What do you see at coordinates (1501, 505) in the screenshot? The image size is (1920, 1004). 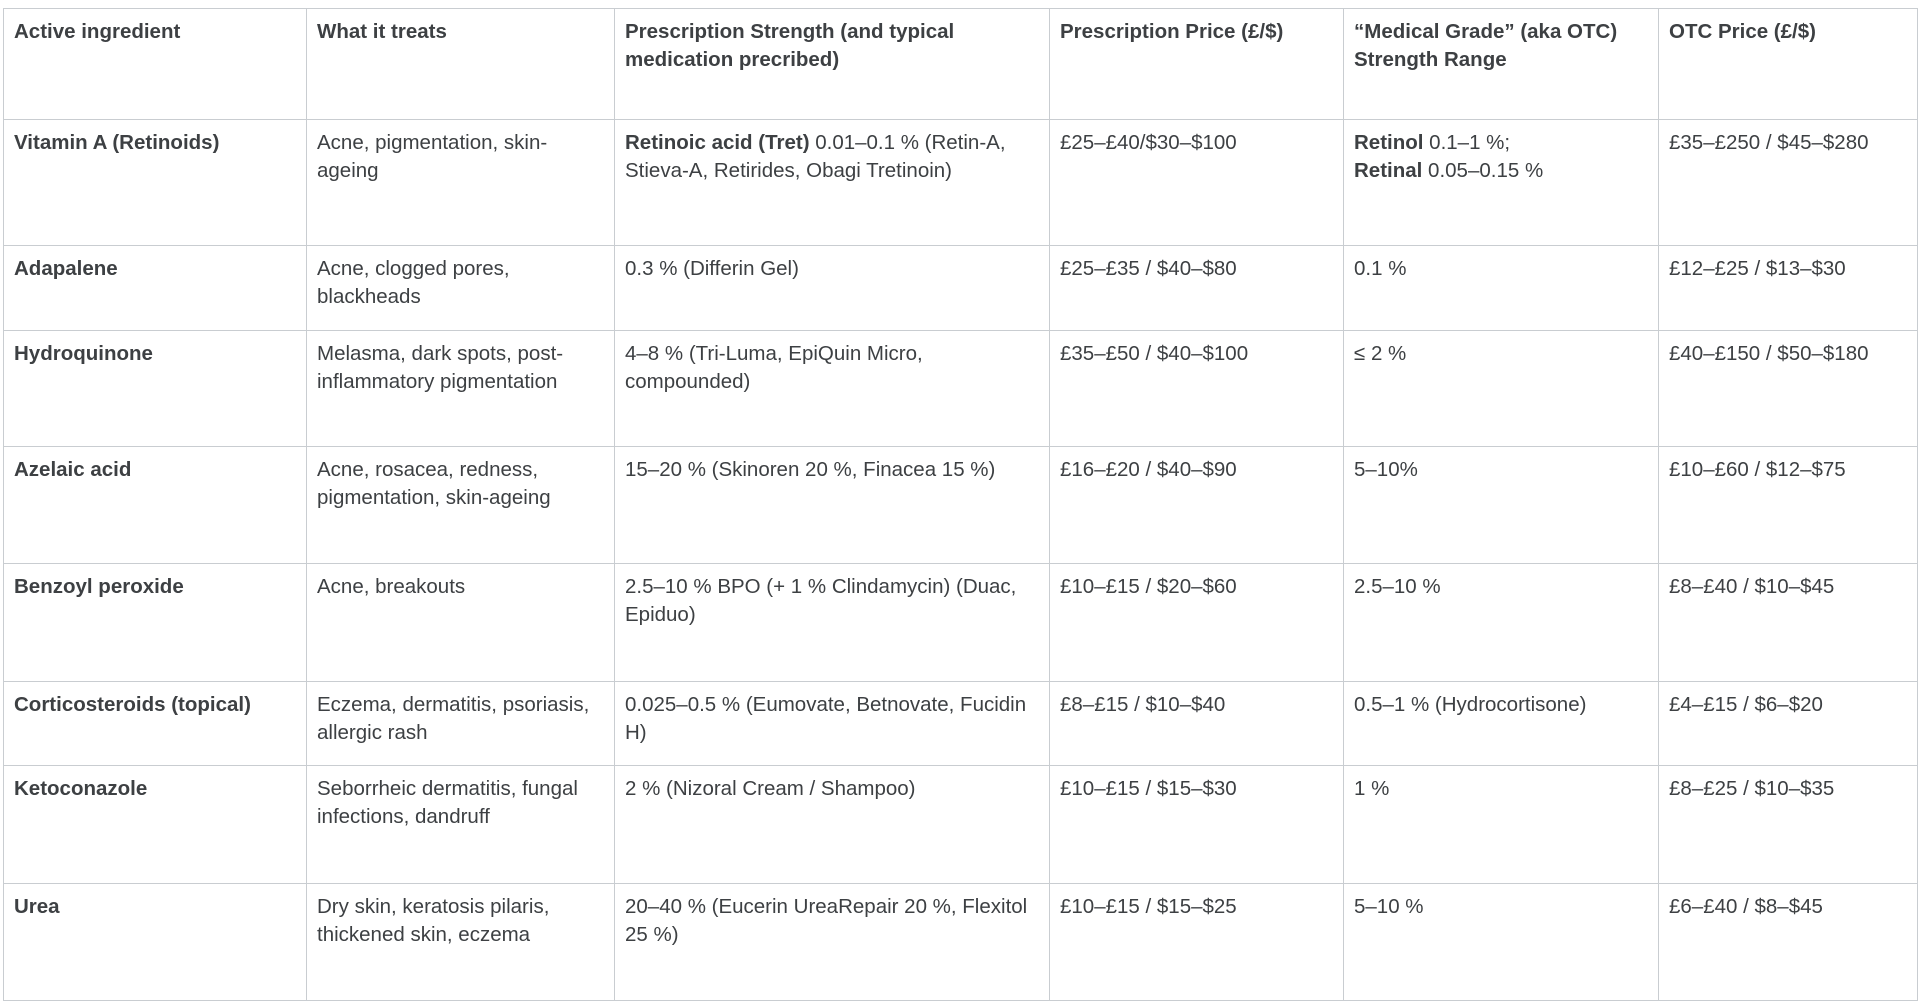 I see `cell-otc-strength: 5–10%` at bounding box center [1501, 505].